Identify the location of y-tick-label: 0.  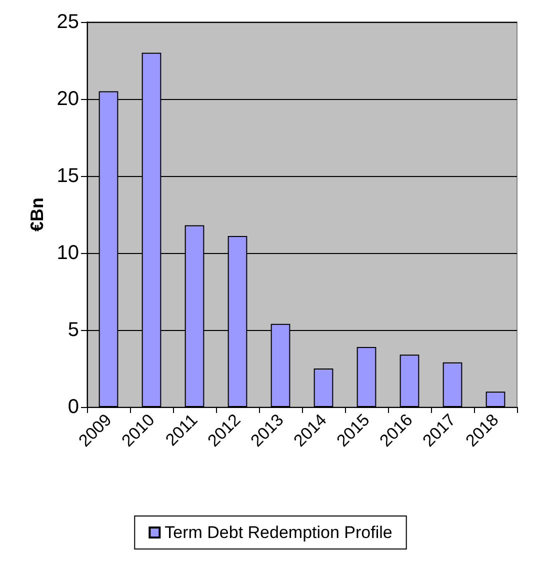
(73, 407).